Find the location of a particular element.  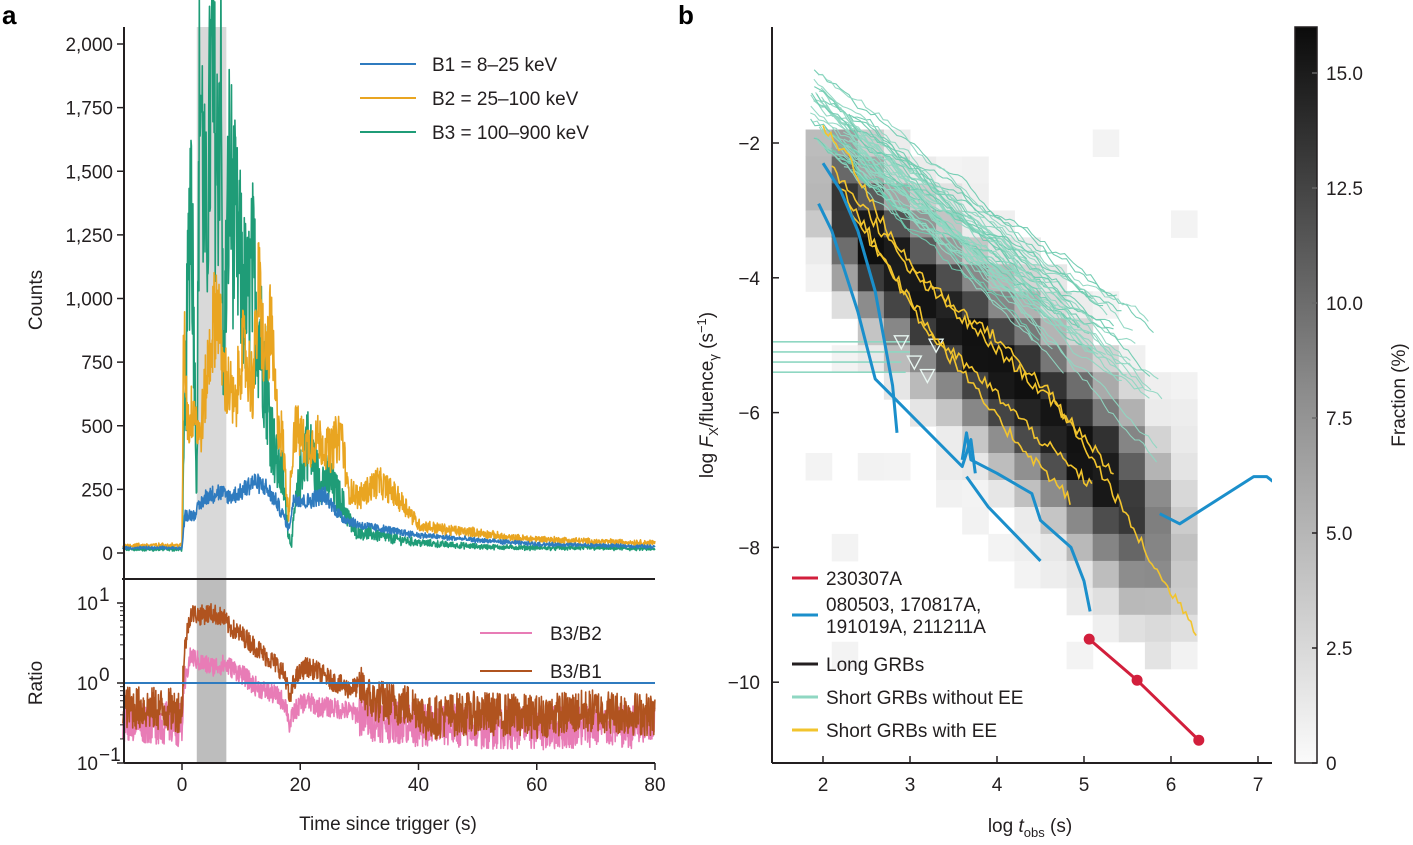

ratio-tick-label: 10 is located at coordinates (87, 604).